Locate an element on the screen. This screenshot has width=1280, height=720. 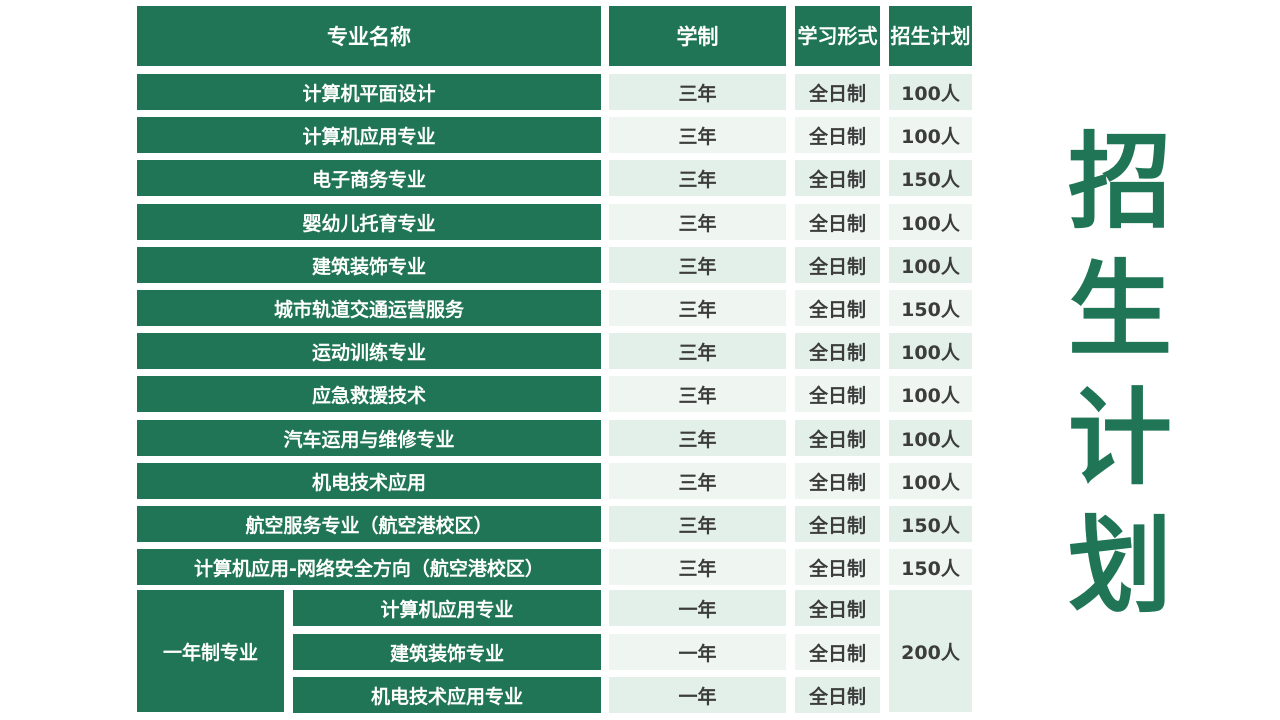
title-char: 生 is located at coordinates (1119, 310).